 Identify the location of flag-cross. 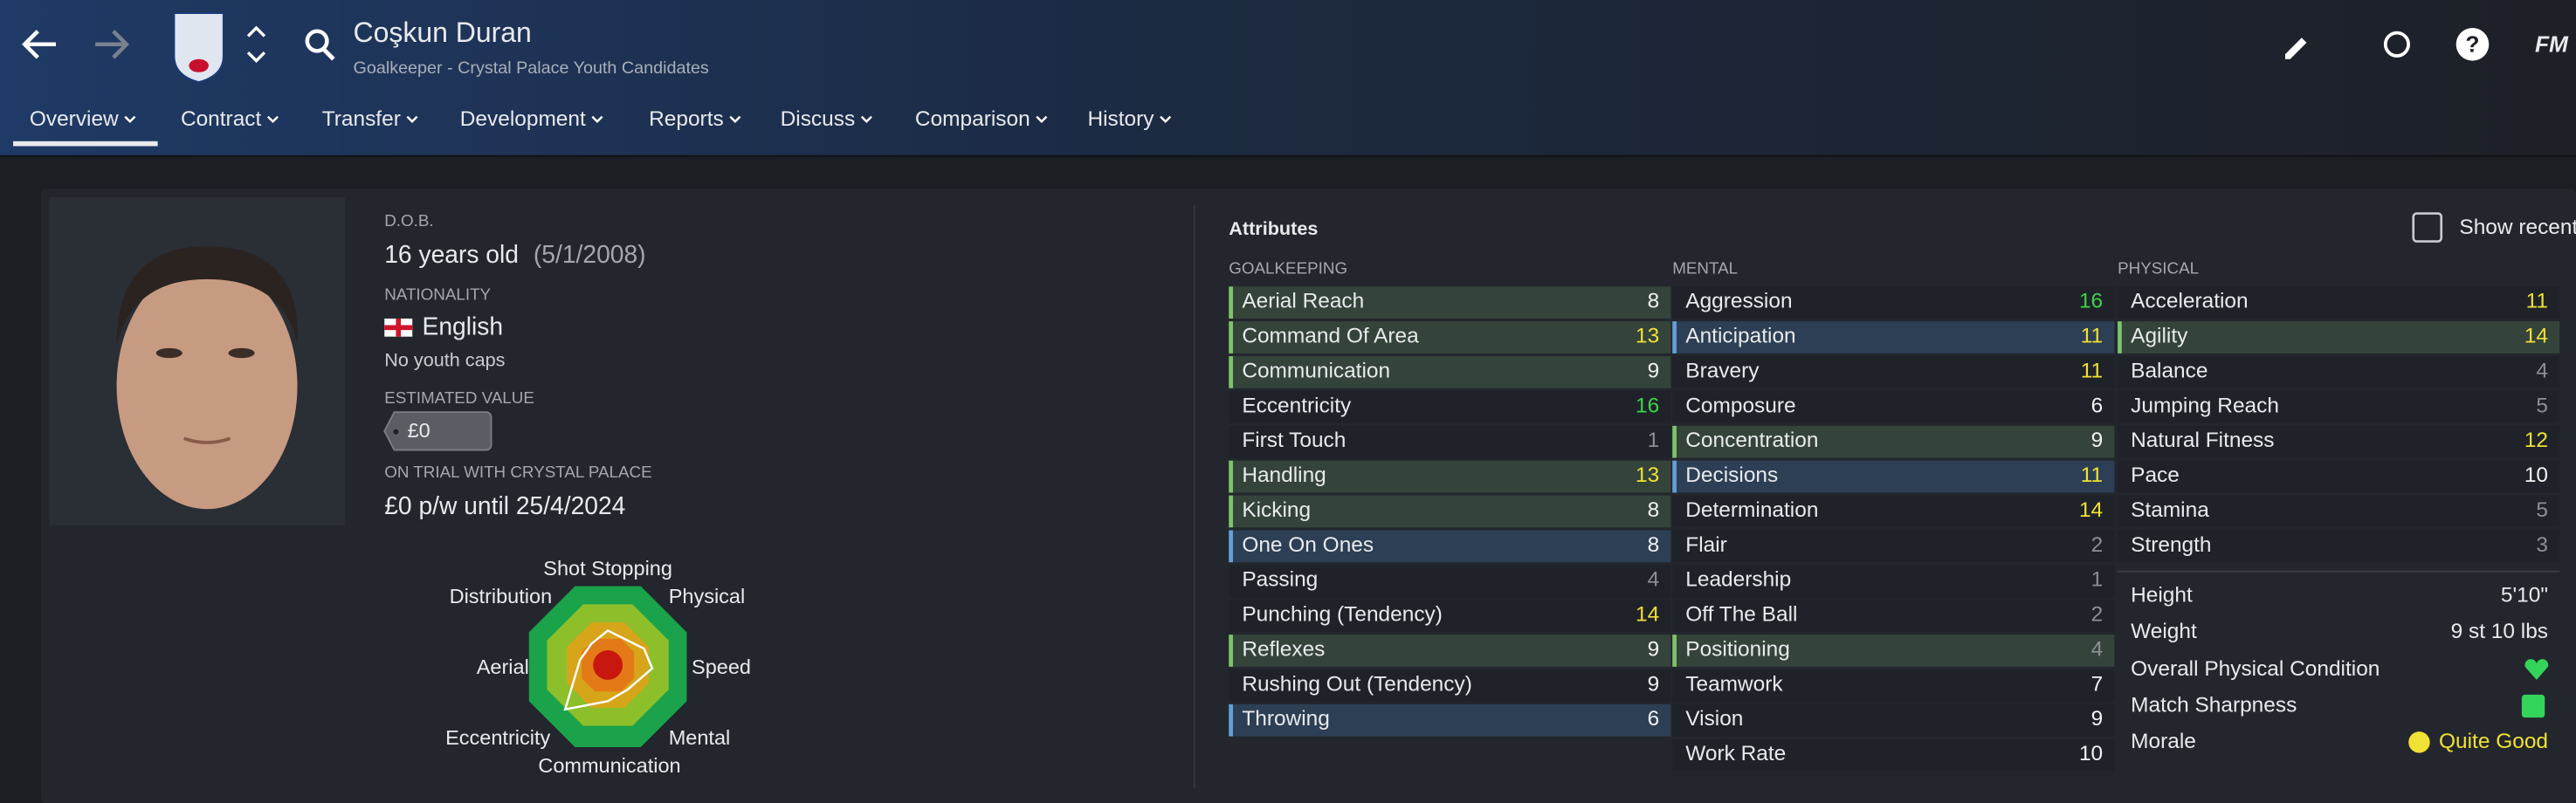
(398, 328).